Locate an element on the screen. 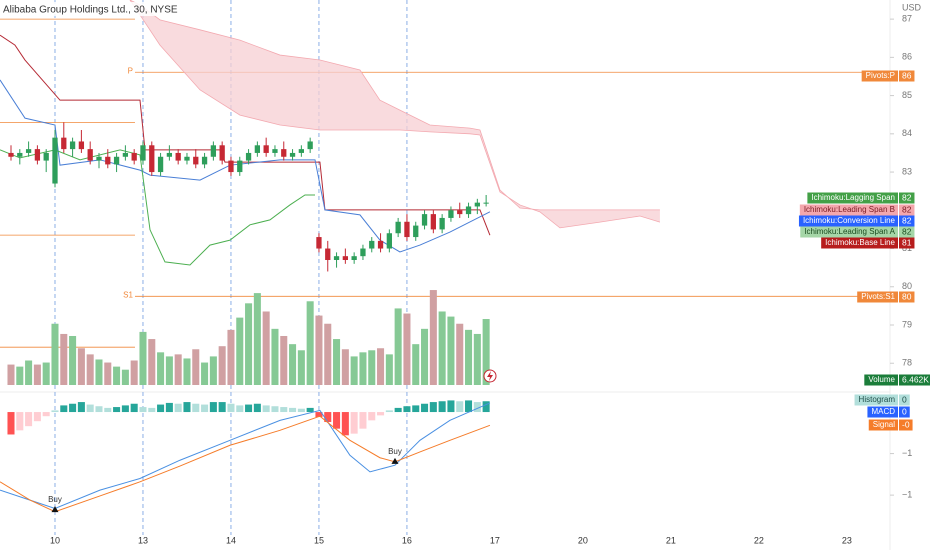  x-tick-label: 20 is located at coordinates (583, 540).